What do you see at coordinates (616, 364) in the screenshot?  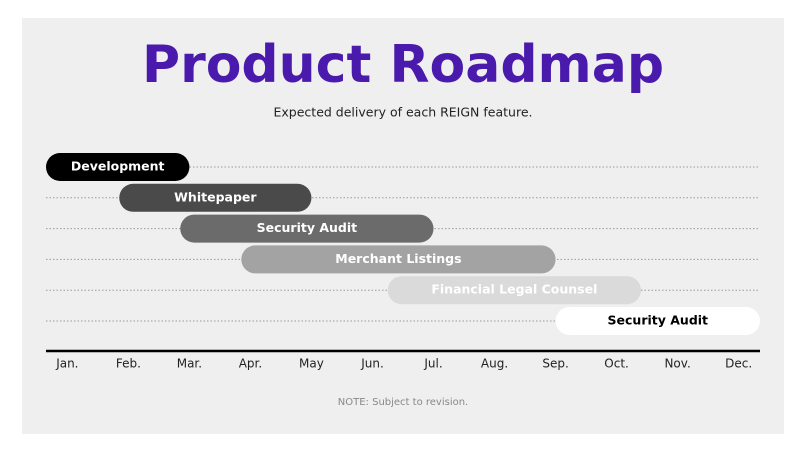 I see `x-tick-label: Oct.` at bounding box center [616, 364].